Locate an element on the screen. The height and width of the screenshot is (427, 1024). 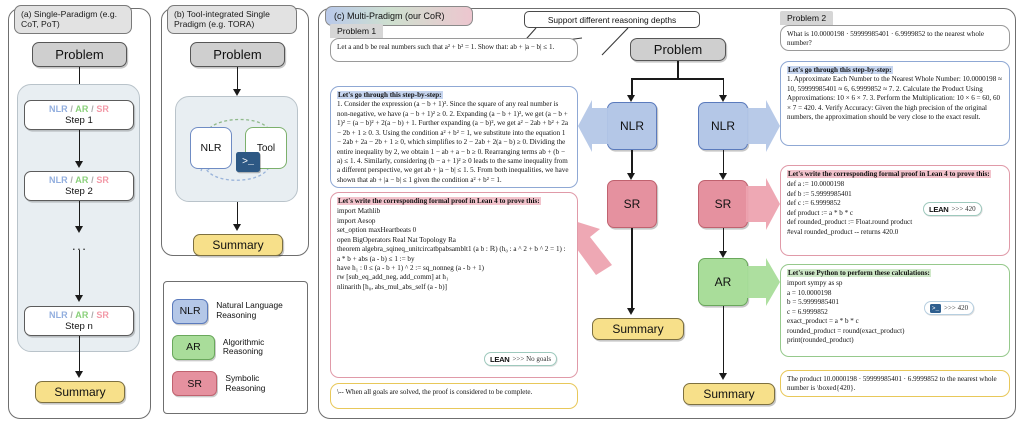
legend-chip-nlr: NLR is located at coordinates (190, 311).